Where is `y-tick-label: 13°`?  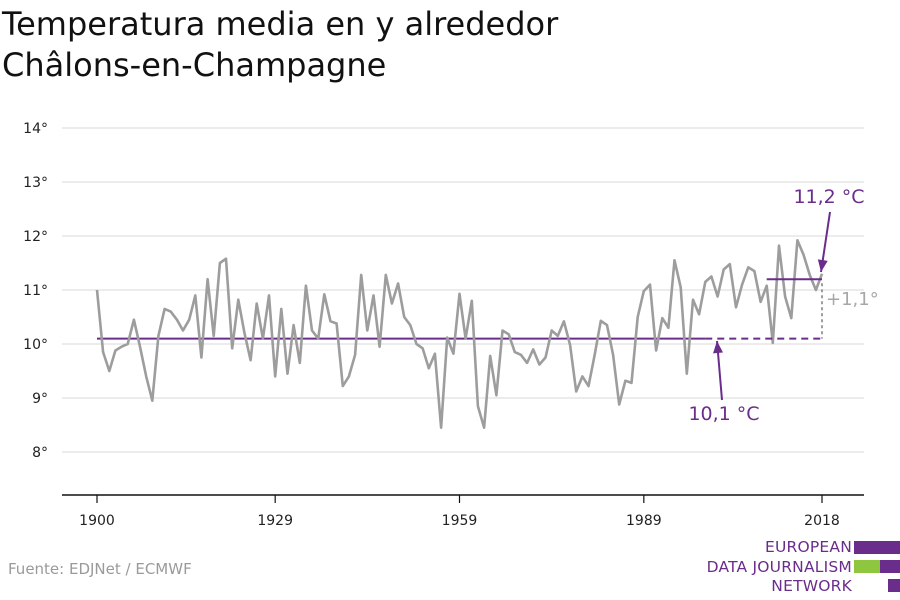
y-tick-label: 13° is located at coordinates (35, 183).